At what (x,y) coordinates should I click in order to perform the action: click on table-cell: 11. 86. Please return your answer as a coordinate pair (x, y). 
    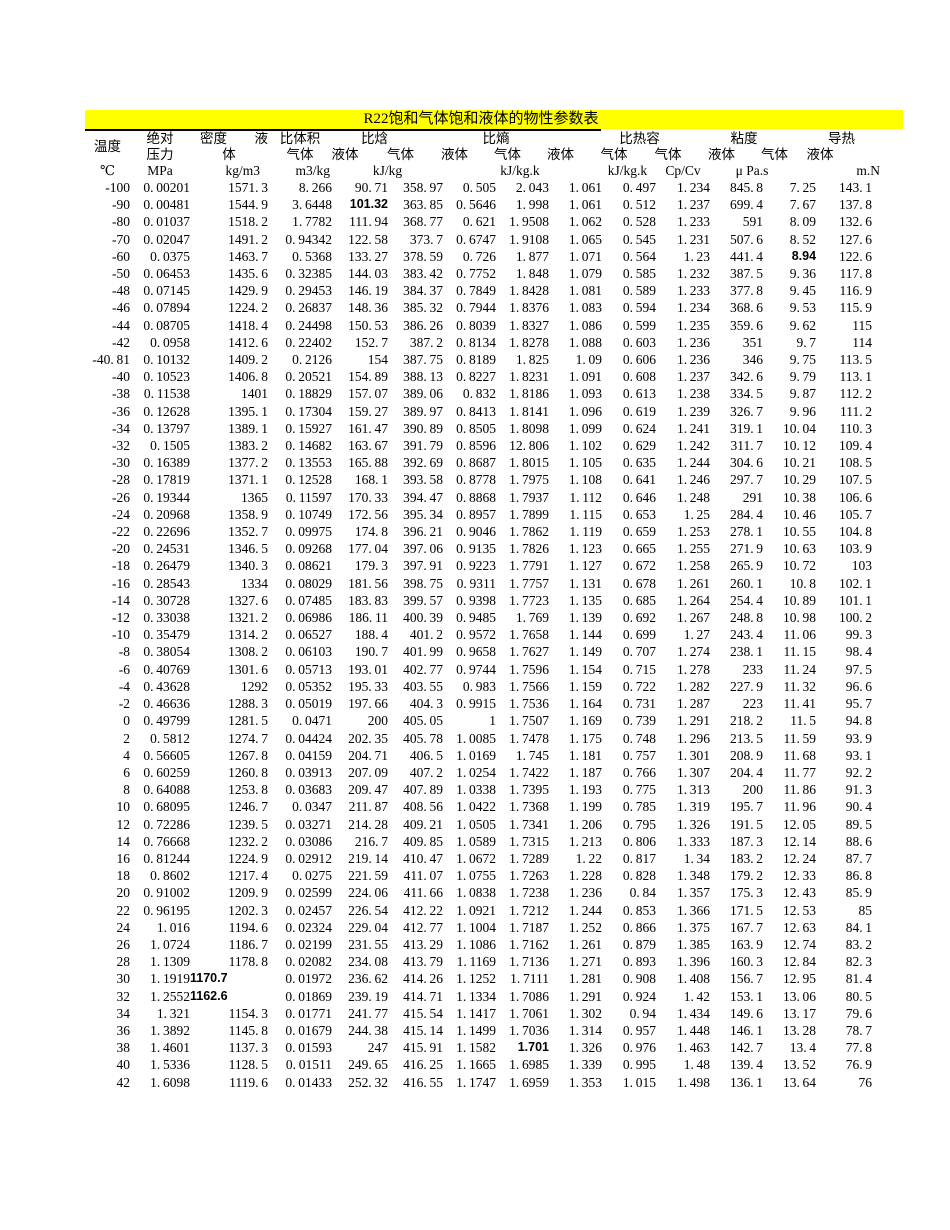
    Looking at the image, I should click on (800, 790).